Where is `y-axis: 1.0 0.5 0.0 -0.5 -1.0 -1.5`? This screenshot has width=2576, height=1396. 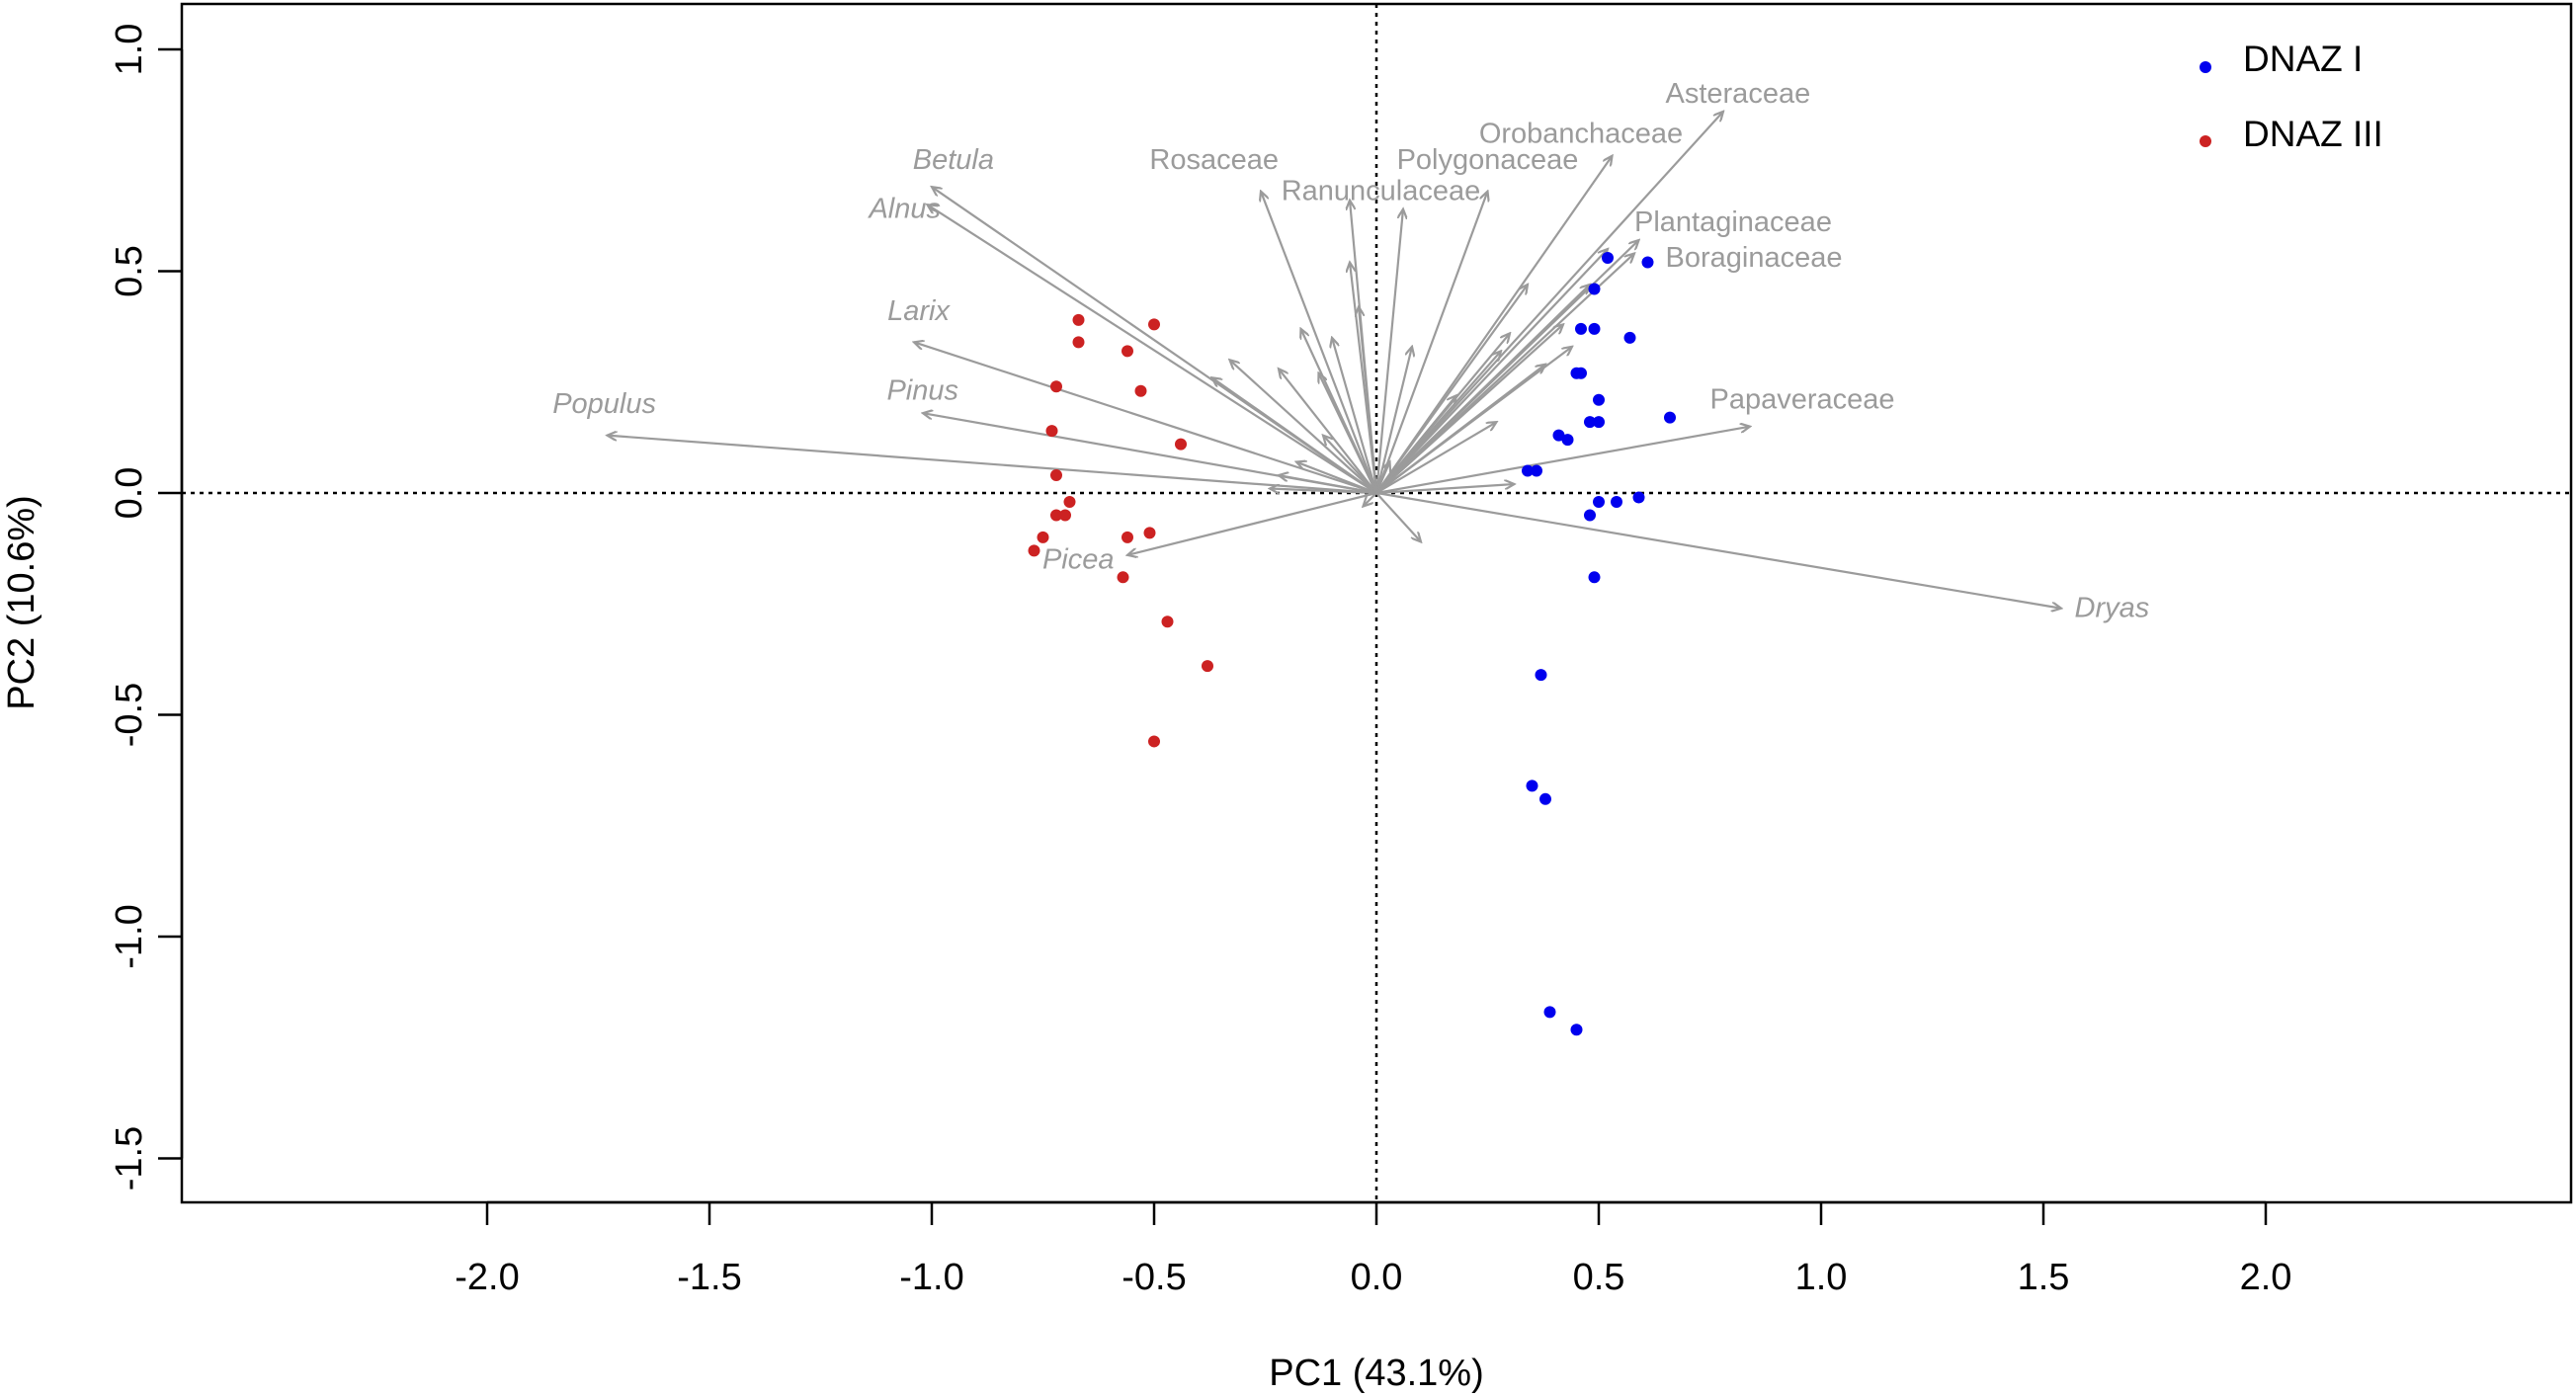
y-axis: 1.0 0.5 0.0 -0.5 -1.0 -1.5 is located at coordinates (146, 607).